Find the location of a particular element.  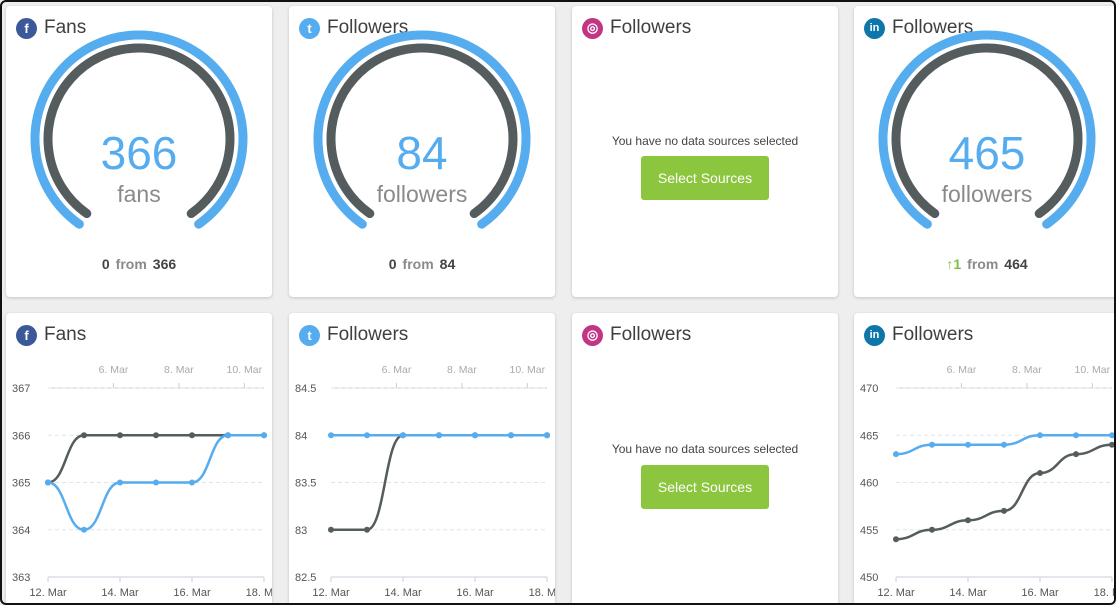

series-line is located at coordinates (155, 459).